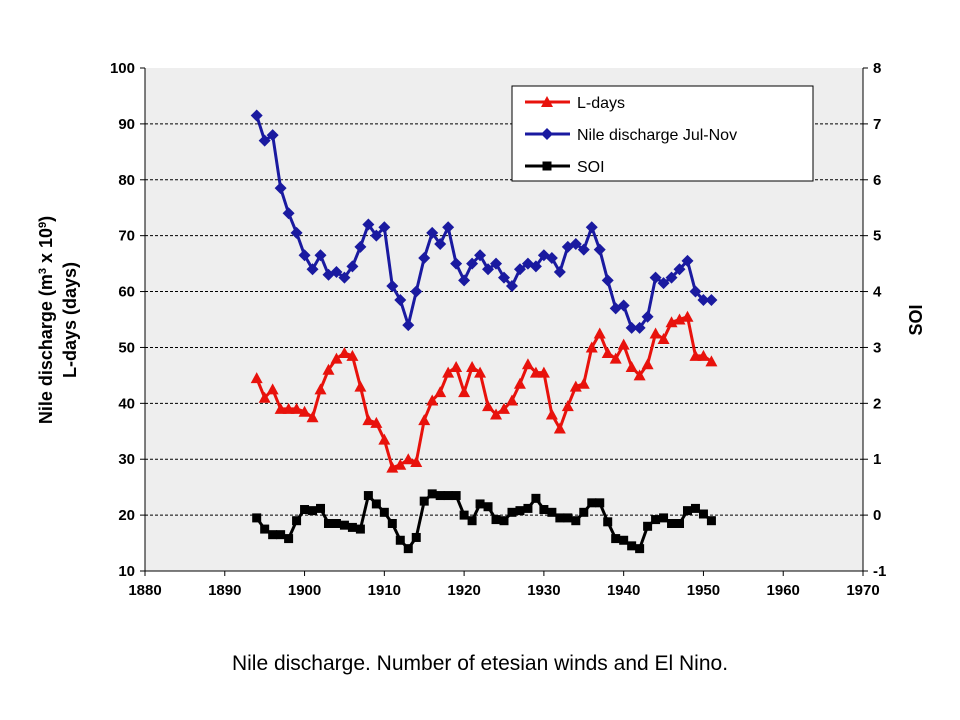 This screenshot has height=720, width=960. What do you see at coordinates (484, 521) in the screenshot?
I see `series-soi` at bounding box center [484, 521].